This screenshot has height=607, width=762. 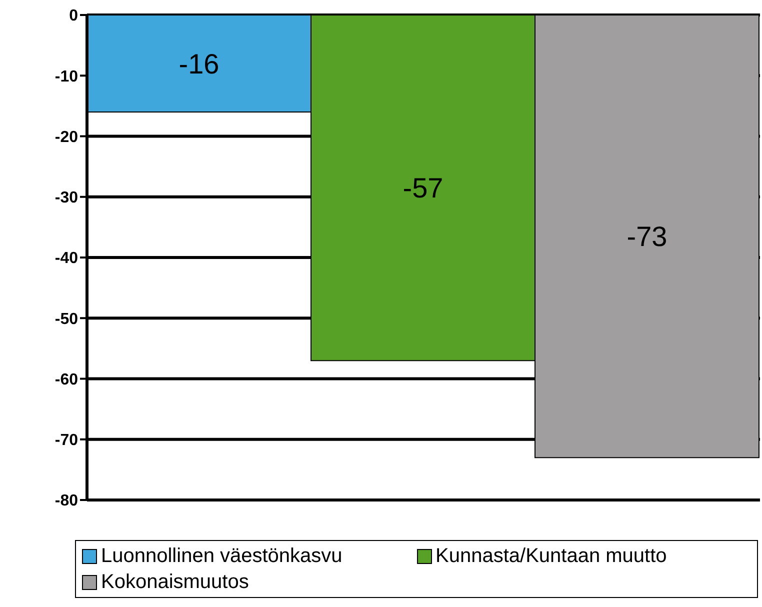 What do you see at coordinates (66, 379) in the screenshot?
I see `y-tick-label: -60` at bounding box center [66, 379].